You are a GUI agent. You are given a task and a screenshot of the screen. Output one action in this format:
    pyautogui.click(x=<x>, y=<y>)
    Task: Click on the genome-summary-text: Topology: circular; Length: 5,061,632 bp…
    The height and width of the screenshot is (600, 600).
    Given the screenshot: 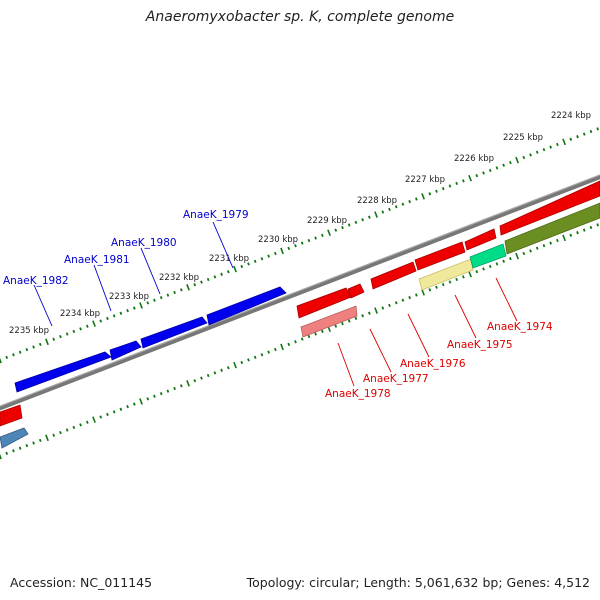 What is the action you would take?
    pyautogui.click(x=418, y=582)
    